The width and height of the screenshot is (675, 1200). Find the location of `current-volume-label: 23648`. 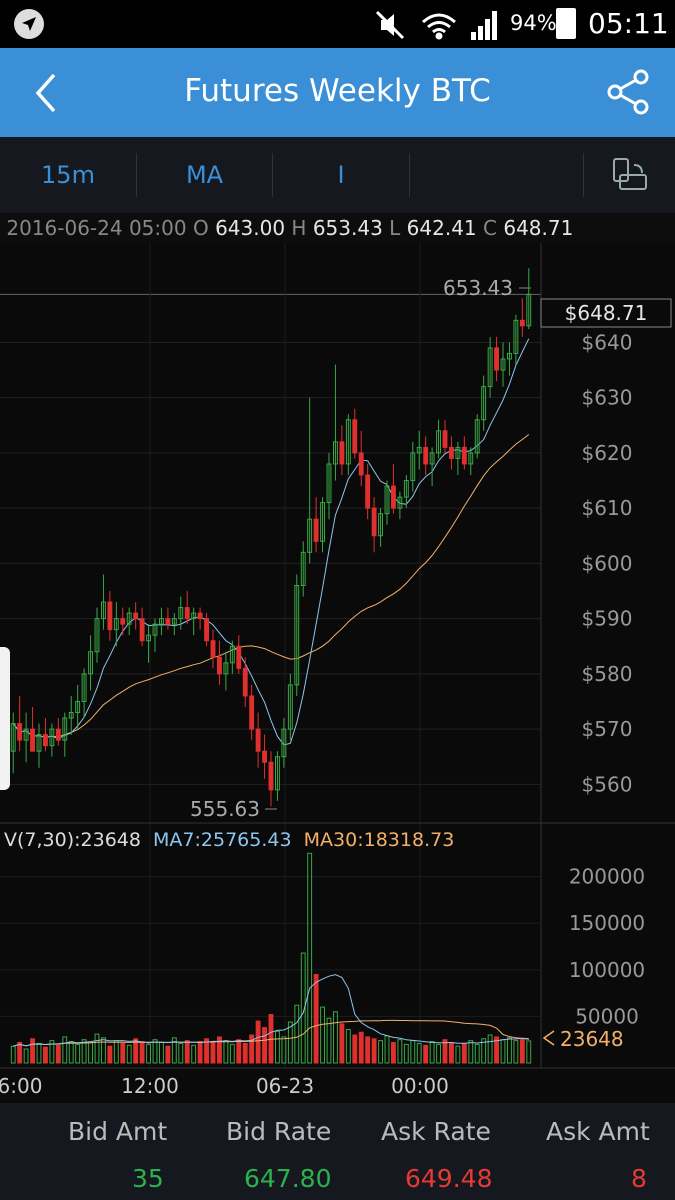

current-volume-label: 23648 is located at coordinates (592, 1039).